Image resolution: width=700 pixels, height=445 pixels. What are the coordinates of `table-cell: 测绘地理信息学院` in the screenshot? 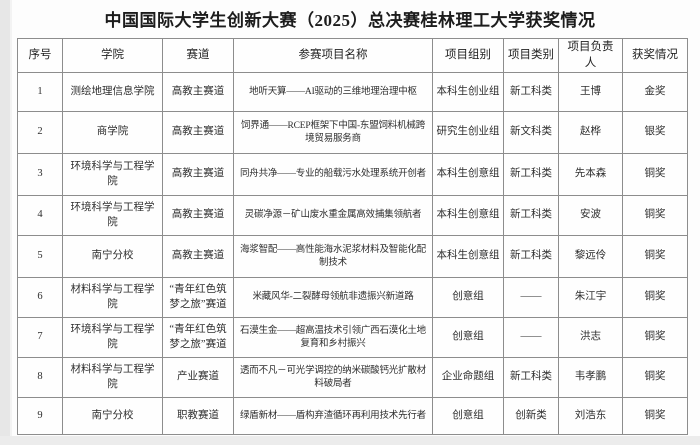 It's located at (112, 92).